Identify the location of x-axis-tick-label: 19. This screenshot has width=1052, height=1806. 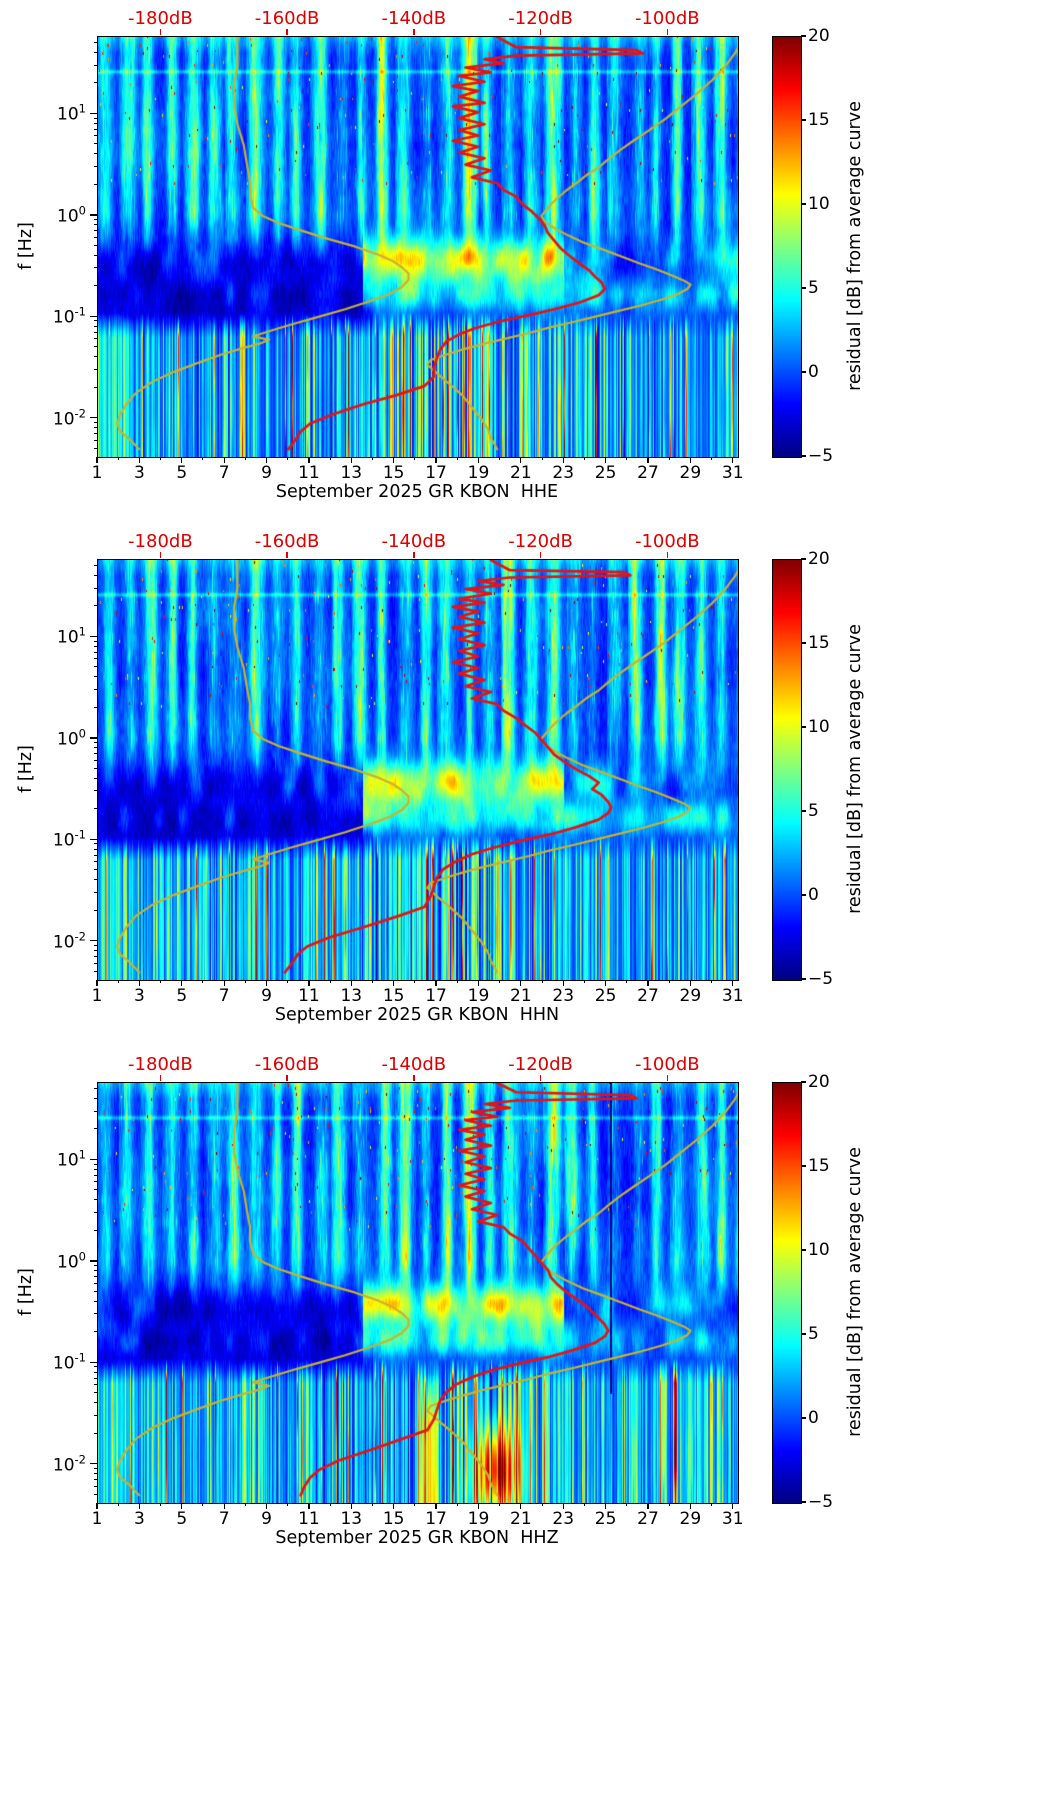
(478, 473).